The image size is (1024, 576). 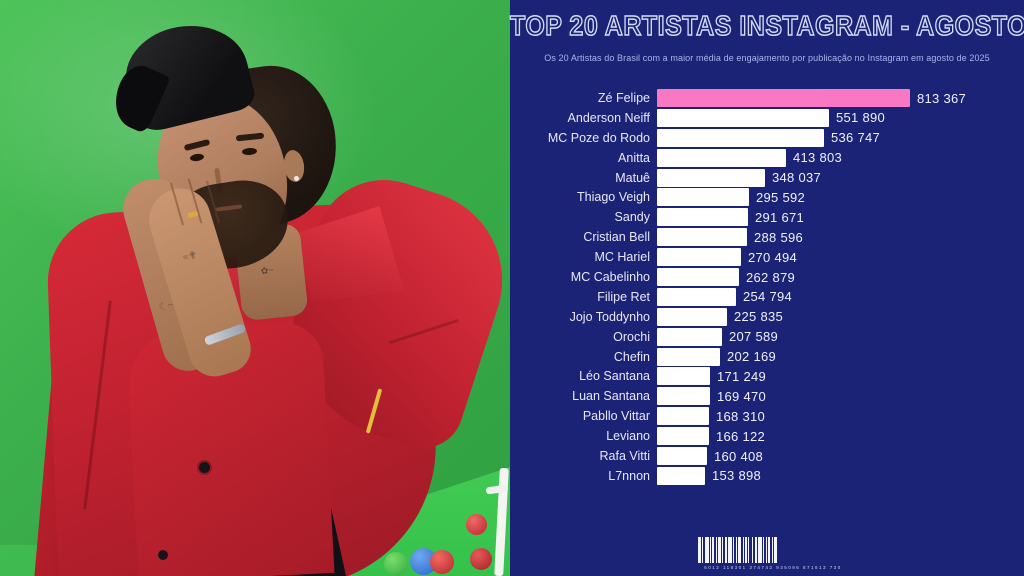 What do you see at coordinates (616, 237) in the screenshot?
I see `bar-label: Cristian Bell` at bounding box center [616, 237].